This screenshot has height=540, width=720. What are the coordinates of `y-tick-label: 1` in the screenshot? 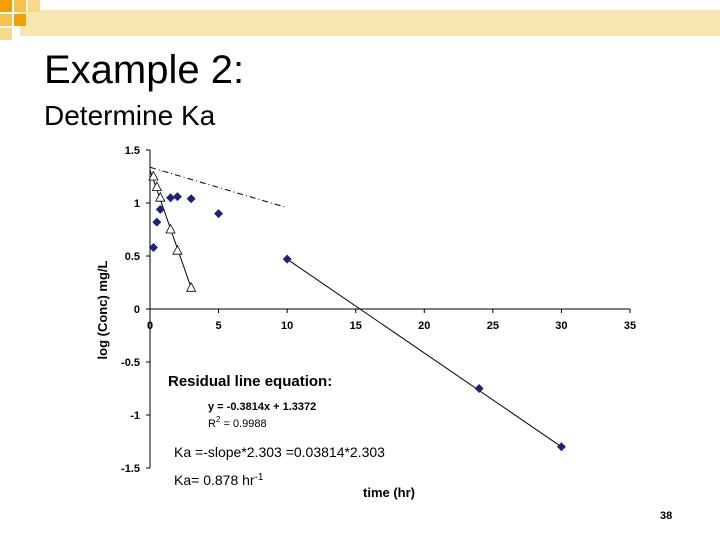 It's located at (137, 204).